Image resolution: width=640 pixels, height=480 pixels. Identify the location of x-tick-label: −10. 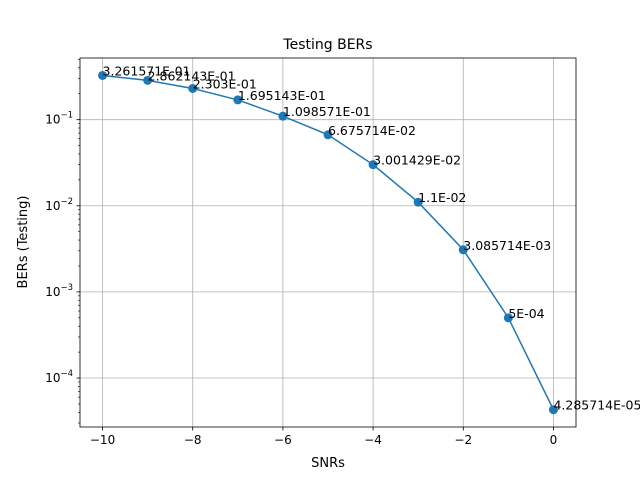
(102, 440).